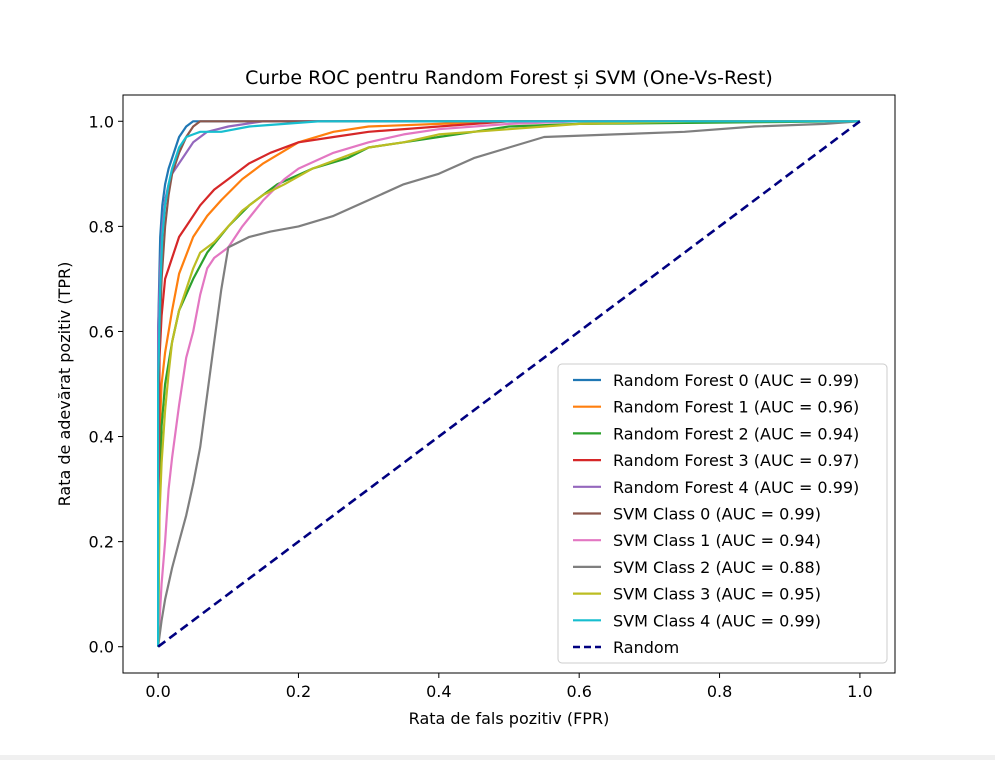 The height and width of the screenshot is (765, 995). I want to click on legend-label: Random Forest 1 (AUC = 0.96), so click(736, 407).